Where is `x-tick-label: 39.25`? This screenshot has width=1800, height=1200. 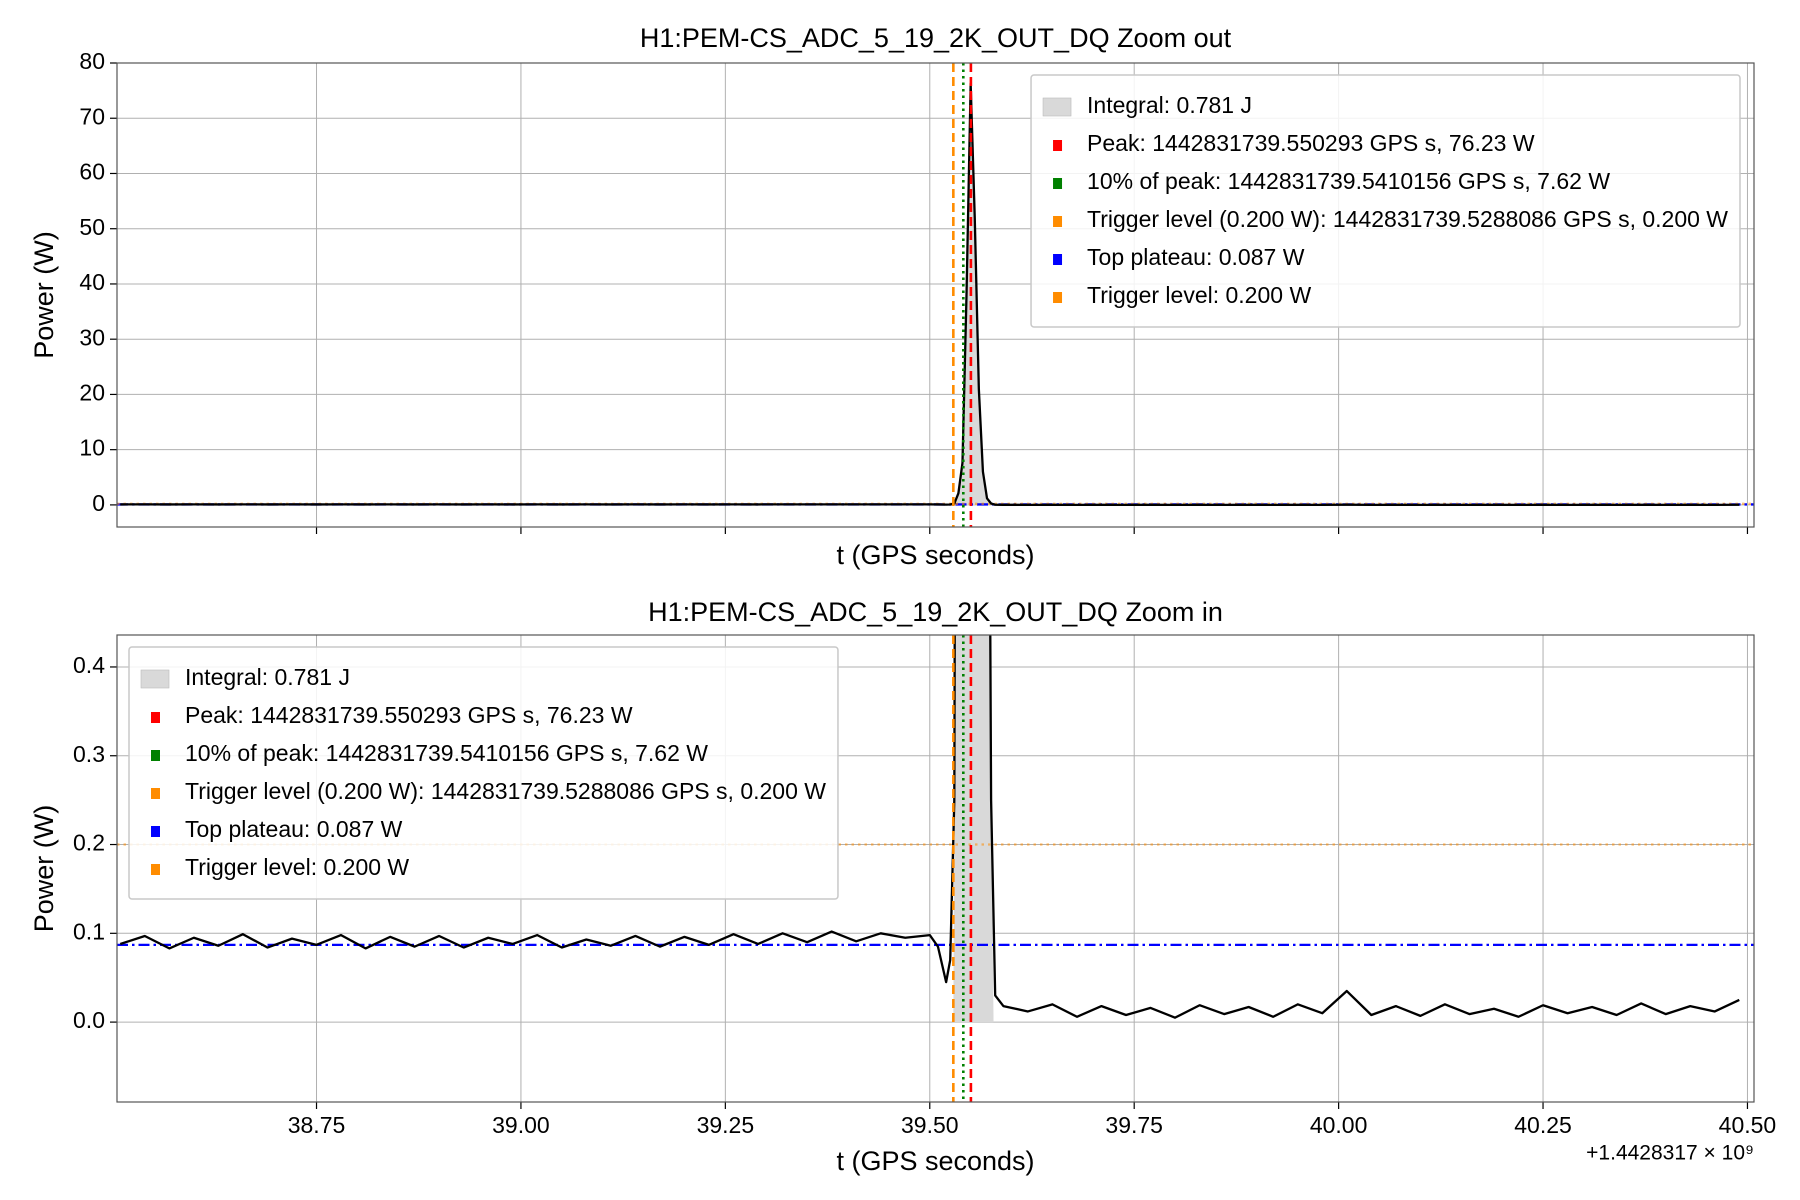 x-tick-label: 39.25 is located at coordinates (726, 1125).